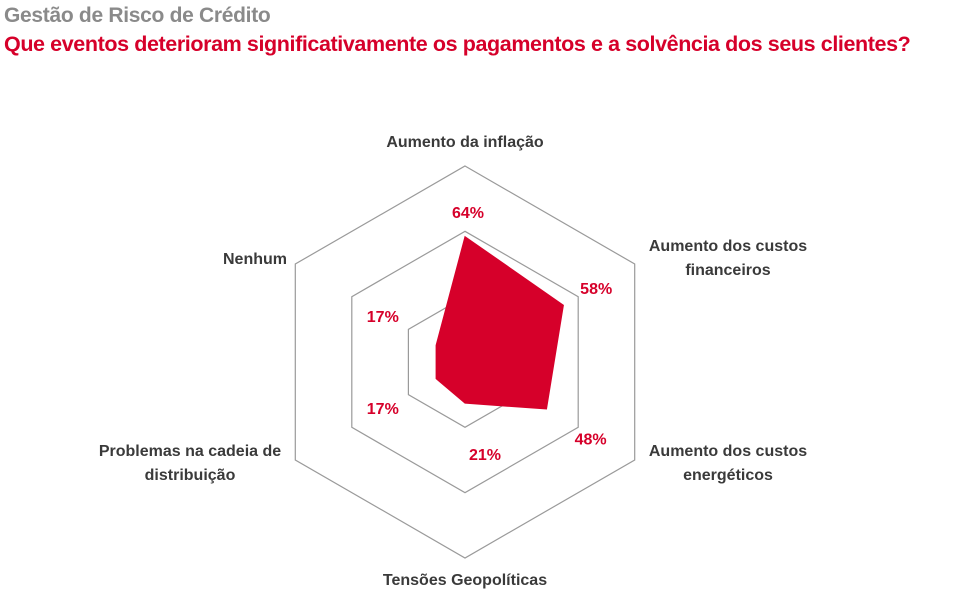  What do you see at coordinates (255, 259) in the screenshot?
I see `axis-label: Nenhum` at bounding box center [255, 259].